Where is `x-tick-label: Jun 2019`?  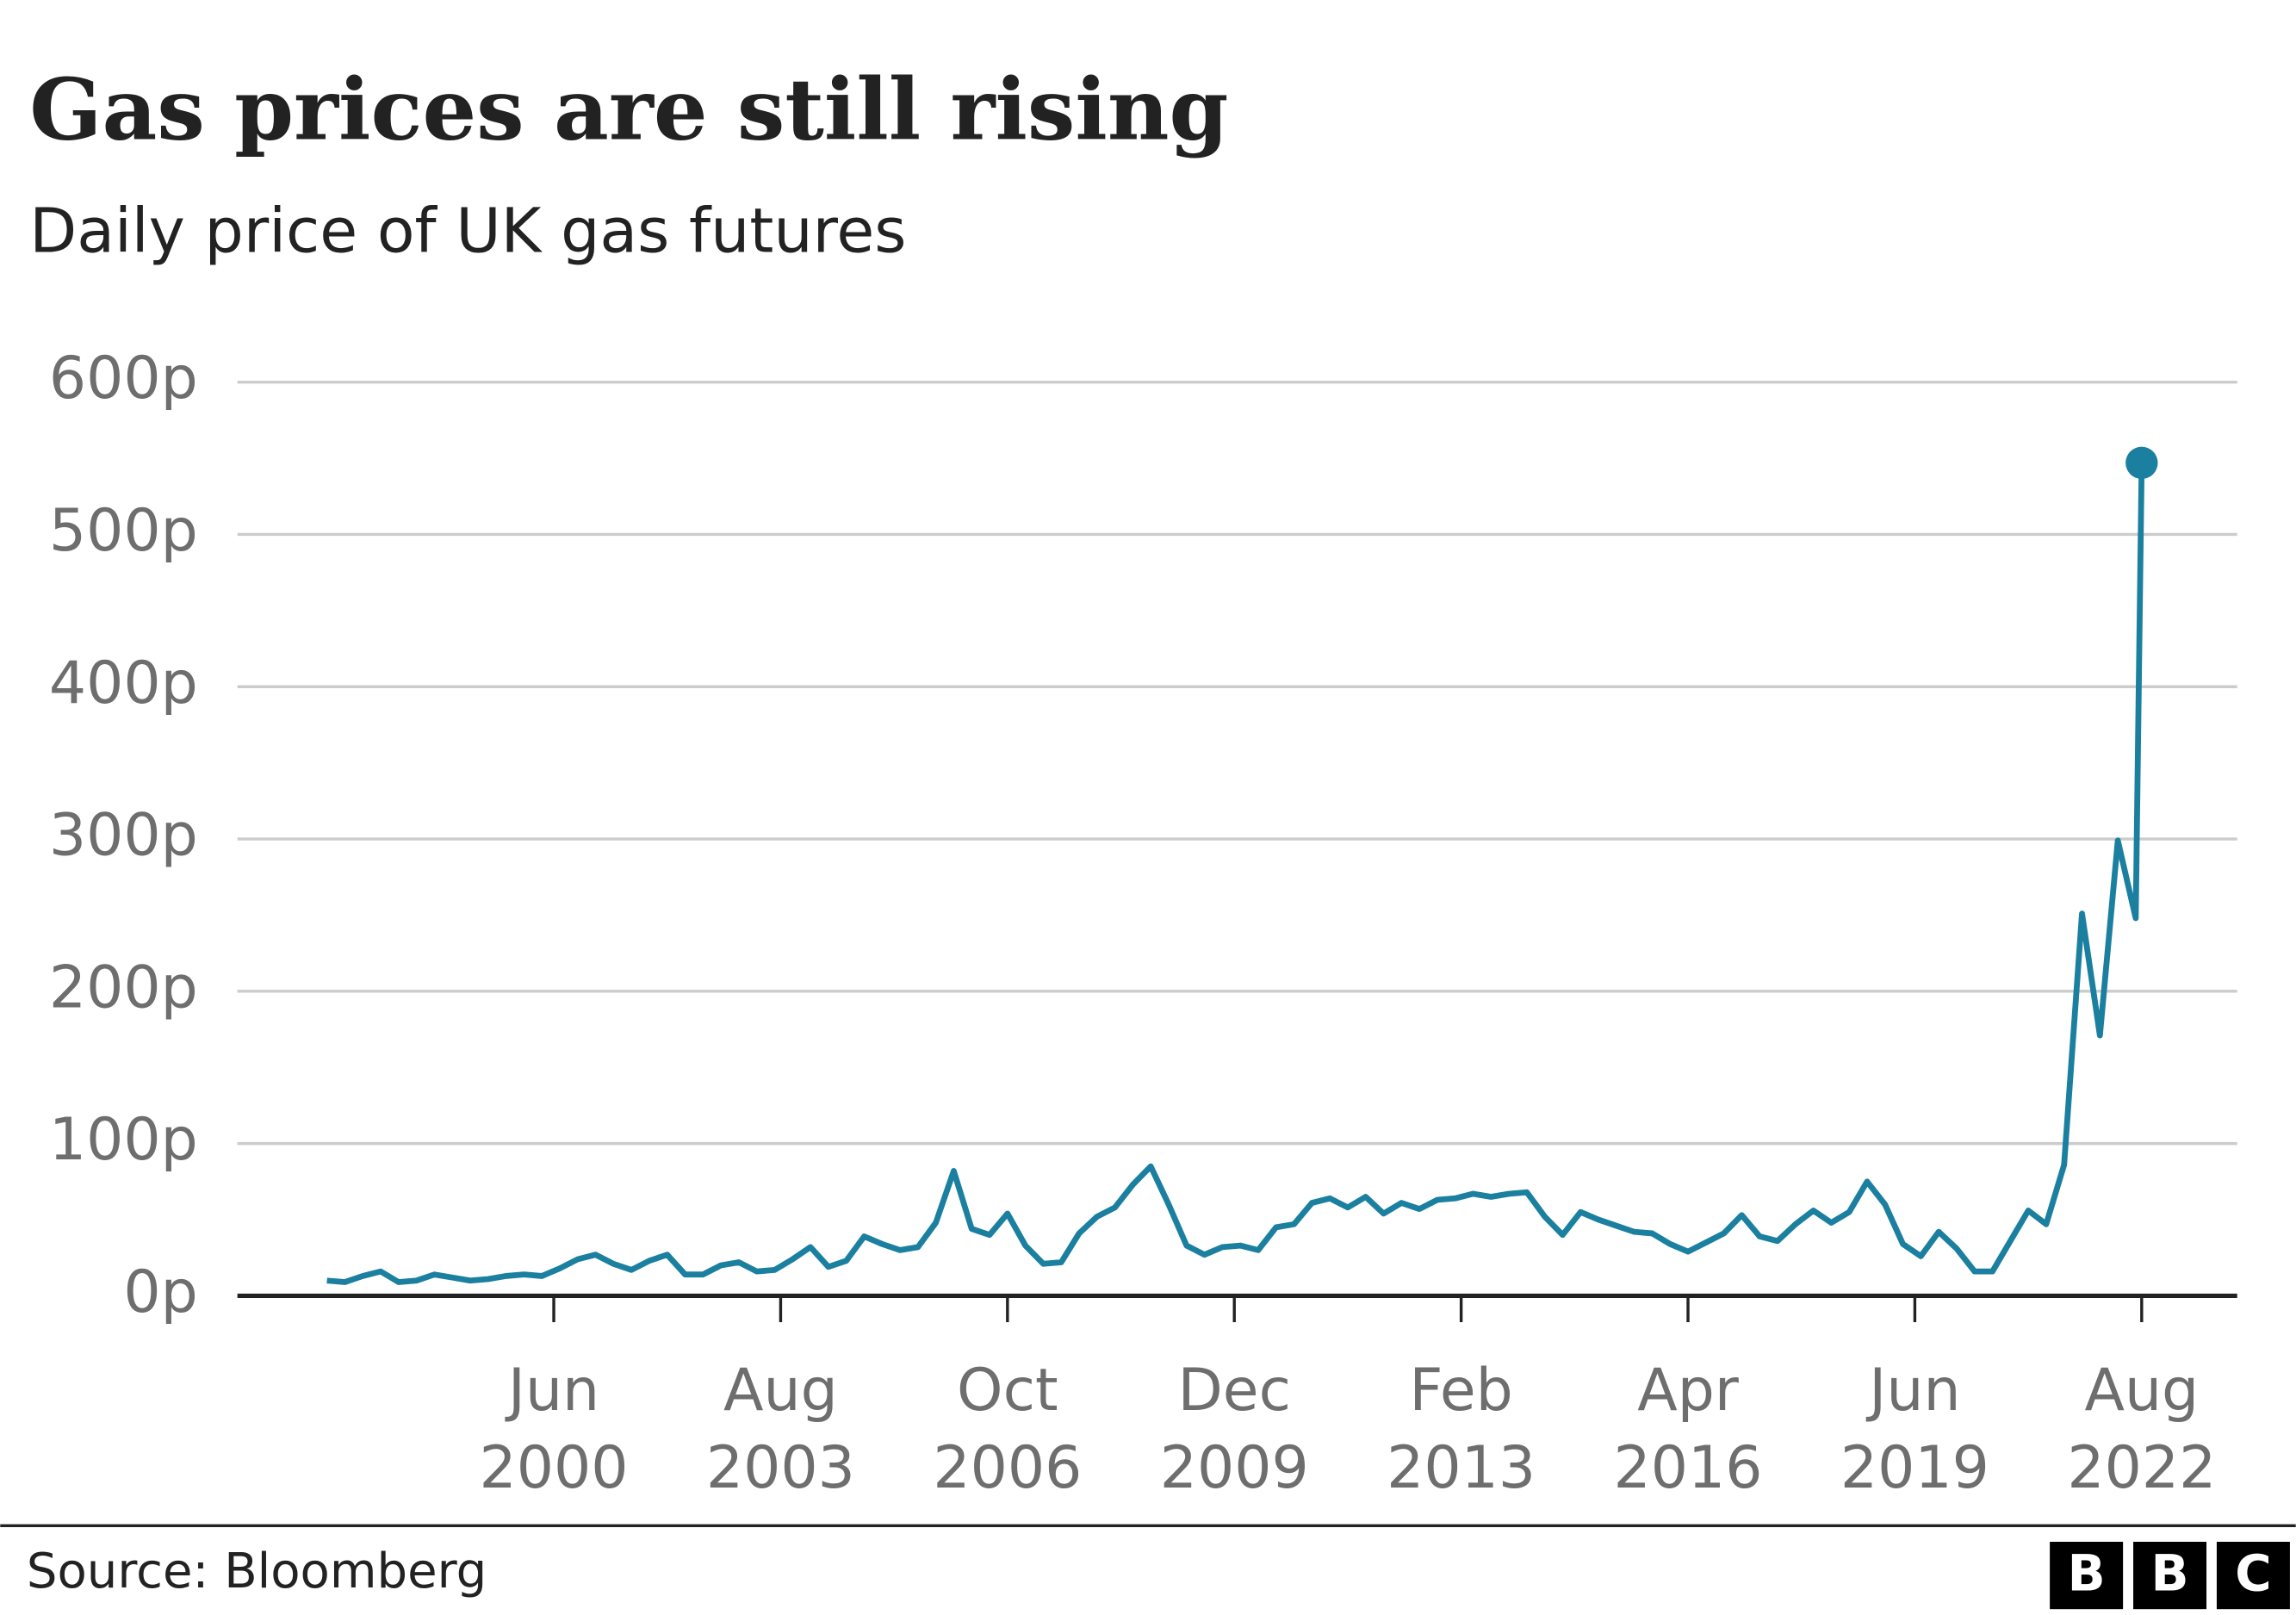 x-tick-label: Jun 2019 is located at coordinates (1914, 1429).